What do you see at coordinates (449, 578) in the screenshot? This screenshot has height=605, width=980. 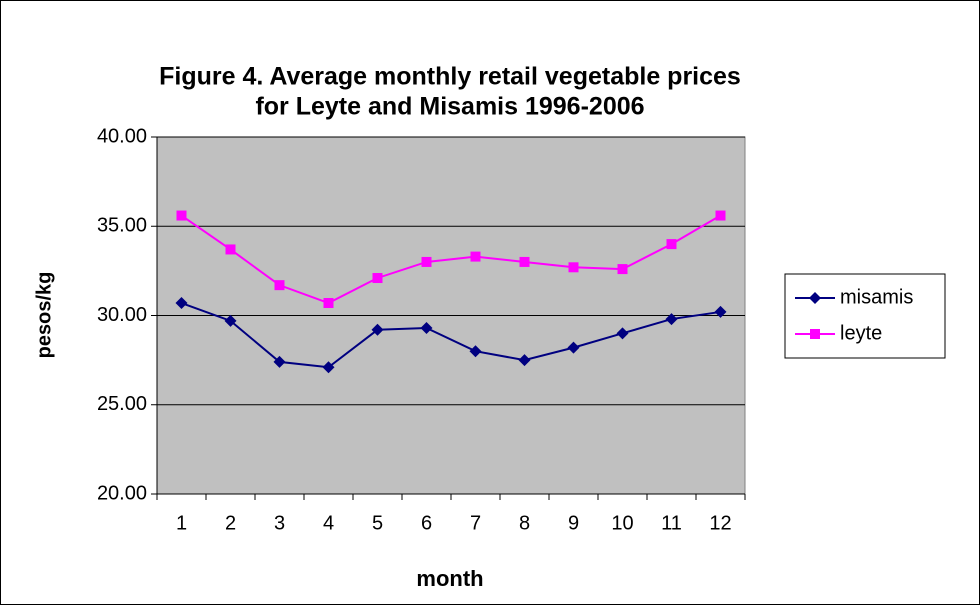 I see `x-axis-label: month` at bounding box center [449, 578].